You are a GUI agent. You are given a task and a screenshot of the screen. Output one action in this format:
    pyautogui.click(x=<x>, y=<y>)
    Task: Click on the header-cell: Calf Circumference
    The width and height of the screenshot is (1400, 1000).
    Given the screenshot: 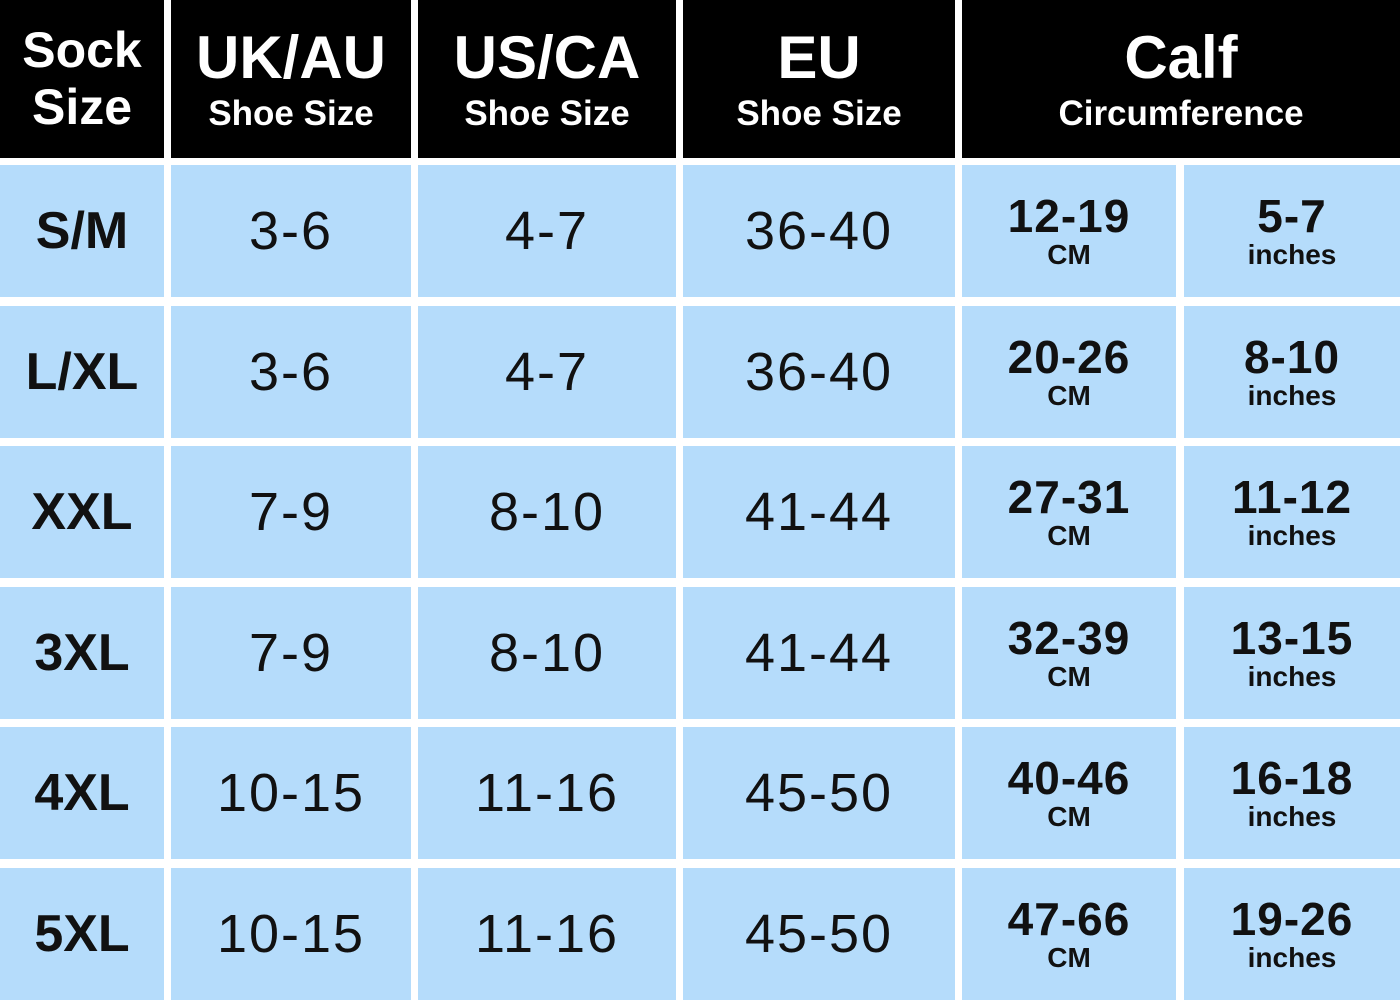 What is the action you would take?
    pyautogui.click(x=1181, y=79)
    